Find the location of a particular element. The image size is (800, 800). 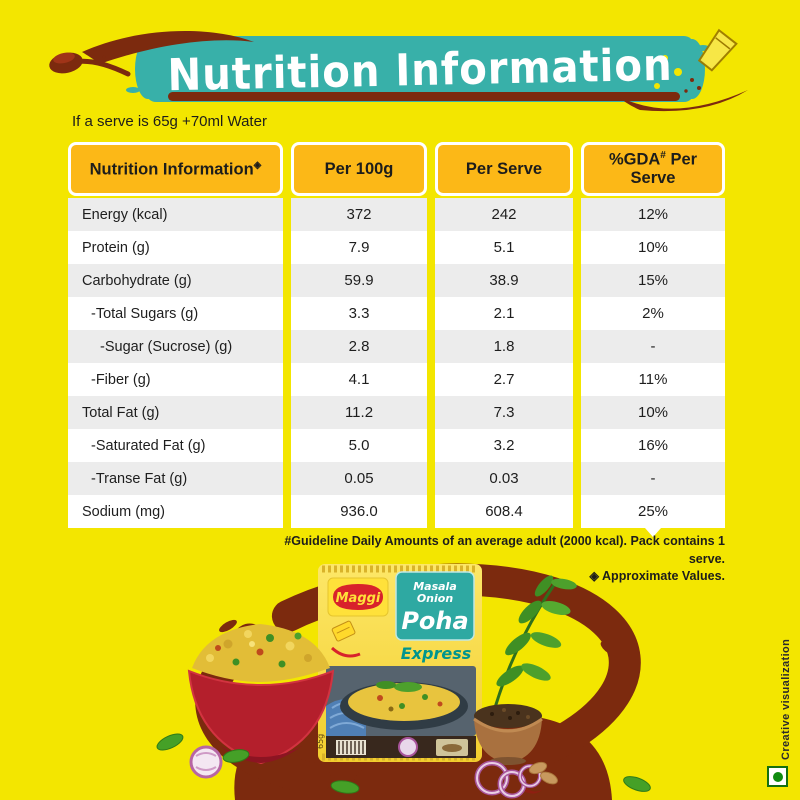

spice-spoon-icon is located at coordinates (90, 62).